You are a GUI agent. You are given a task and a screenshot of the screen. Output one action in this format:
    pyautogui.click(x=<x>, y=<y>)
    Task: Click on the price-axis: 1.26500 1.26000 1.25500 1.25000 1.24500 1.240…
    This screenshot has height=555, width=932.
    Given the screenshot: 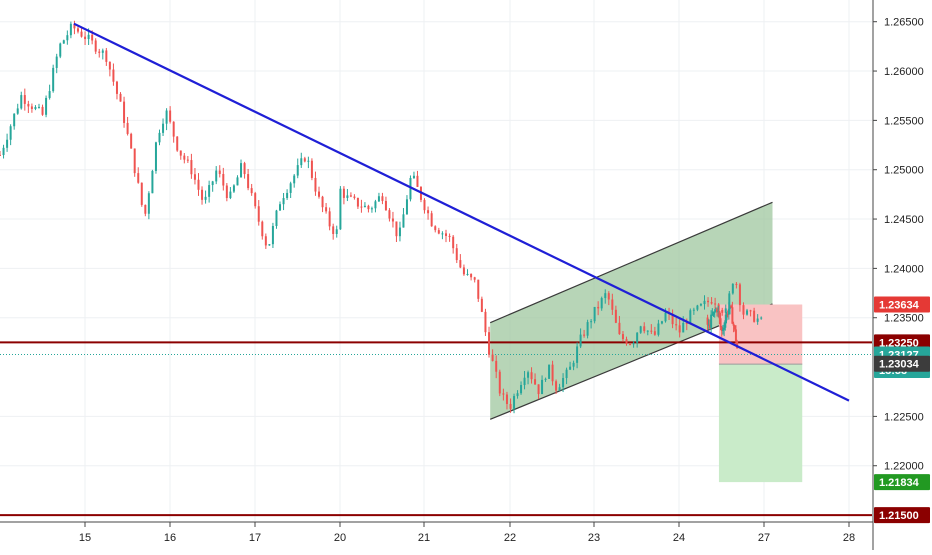 What is the action you would take?
    pyautogui.click(x=902, y=275)
    